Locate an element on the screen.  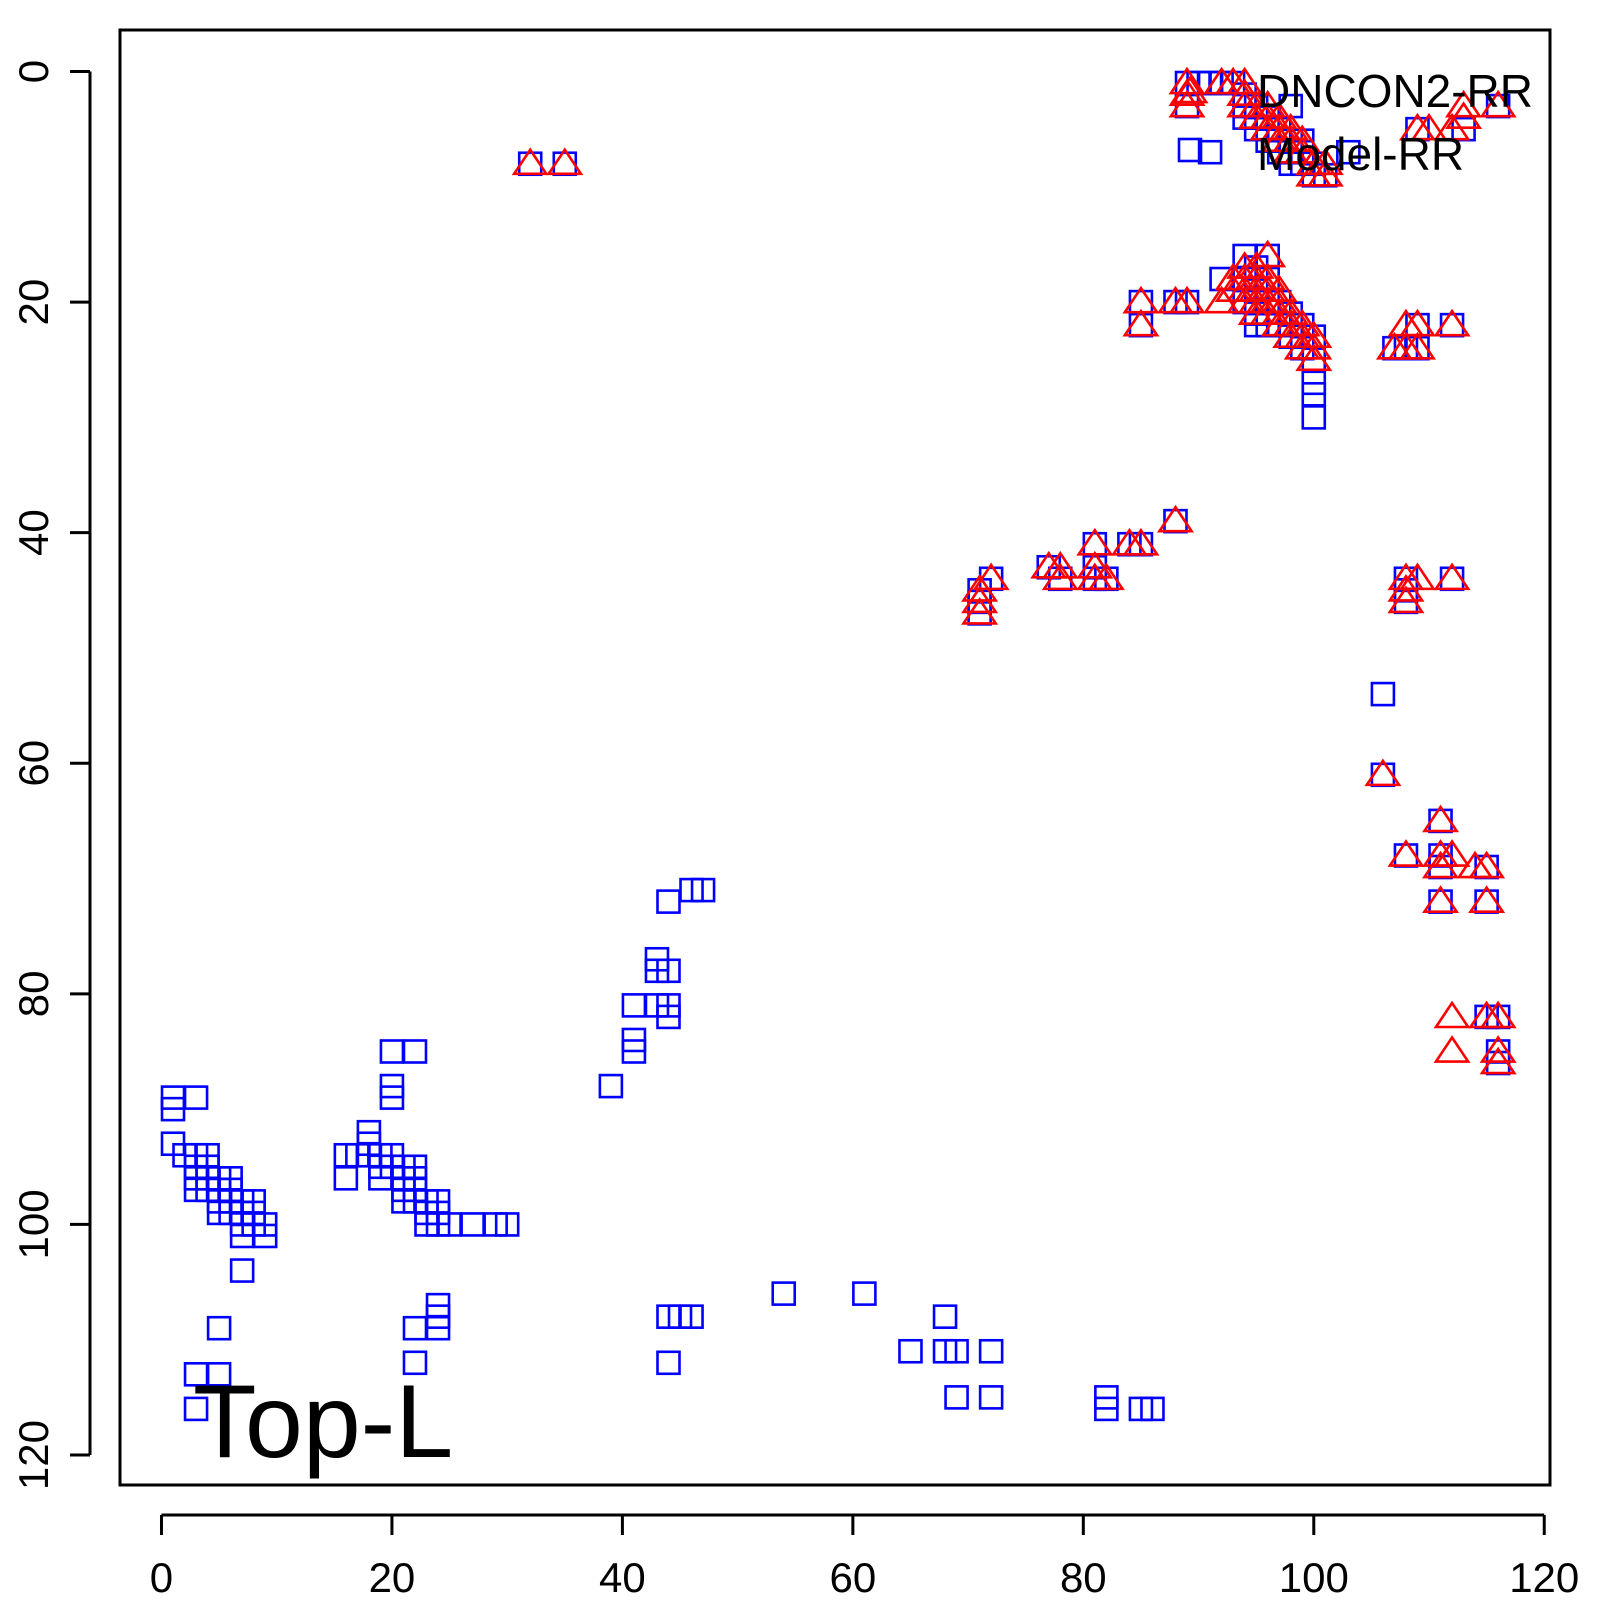
y-tick-label: 0 is located at coordinates (33, 71).